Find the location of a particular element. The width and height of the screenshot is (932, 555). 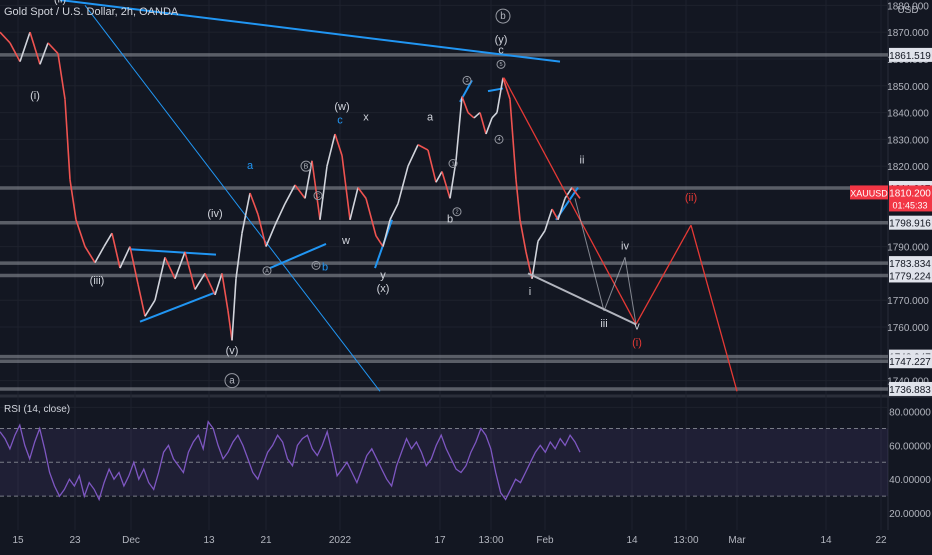

time-tick-label: 22 is located at coordinates (881, 540).